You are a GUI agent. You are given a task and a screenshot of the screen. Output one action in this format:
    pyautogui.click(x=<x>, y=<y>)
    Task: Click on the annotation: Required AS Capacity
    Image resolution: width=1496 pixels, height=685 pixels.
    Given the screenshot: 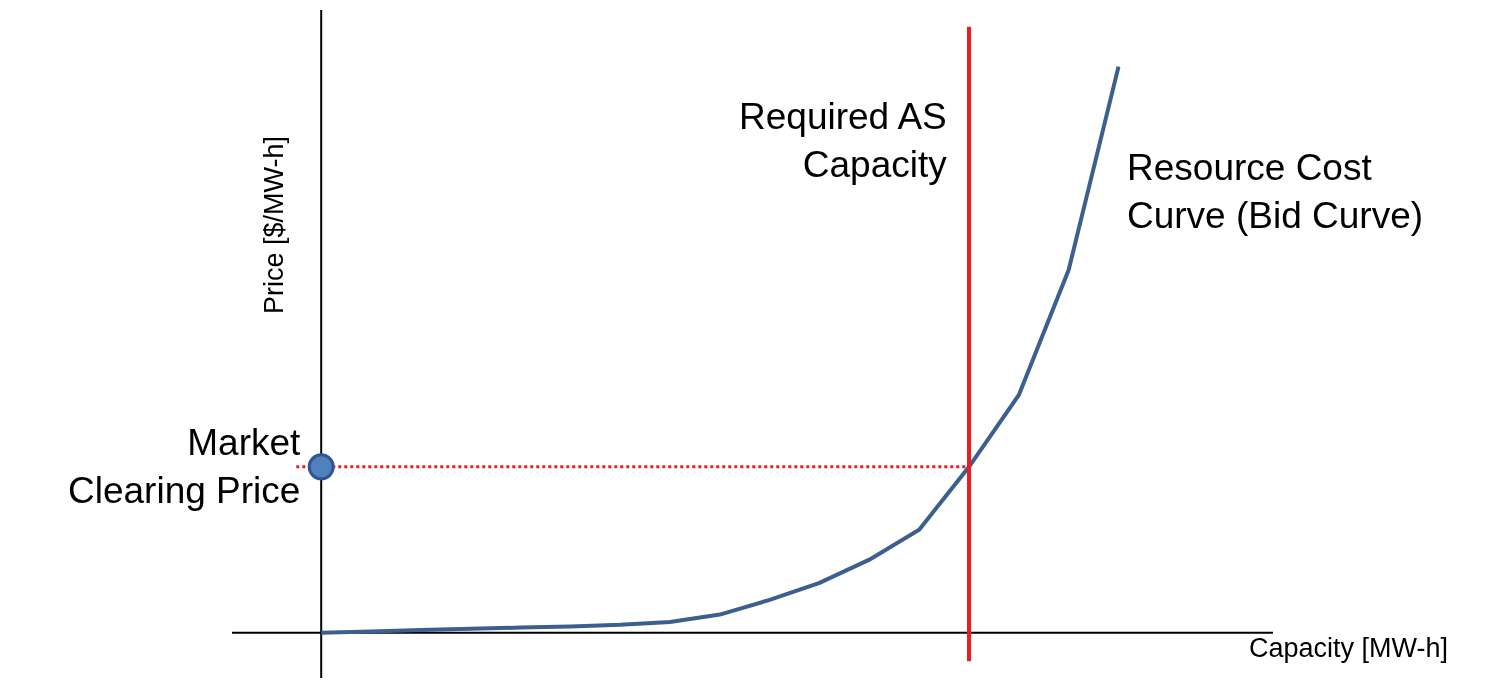 What is the action you would take?
    pyautogui.click(x=843, y=141)
    